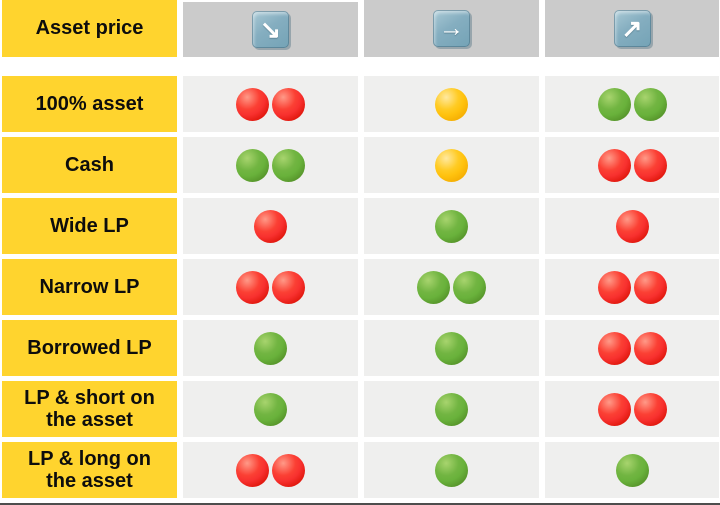 This screenshot has height=505, width=720. What do you see at coordinates (89, 104) in the screenshot?
I see `row-label: 100% asset` at bounding box center [89, 104].